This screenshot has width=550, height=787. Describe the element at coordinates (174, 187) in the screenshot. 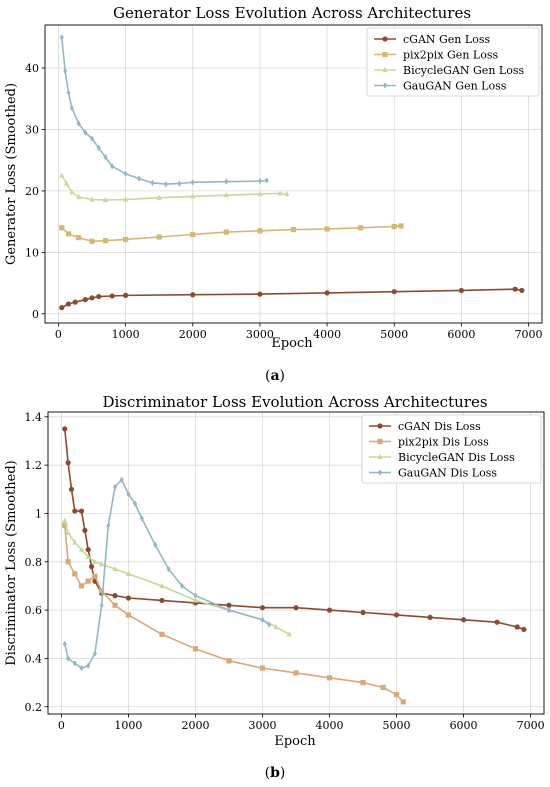

I see `series-bicyclegan-gen-loss` at that location.